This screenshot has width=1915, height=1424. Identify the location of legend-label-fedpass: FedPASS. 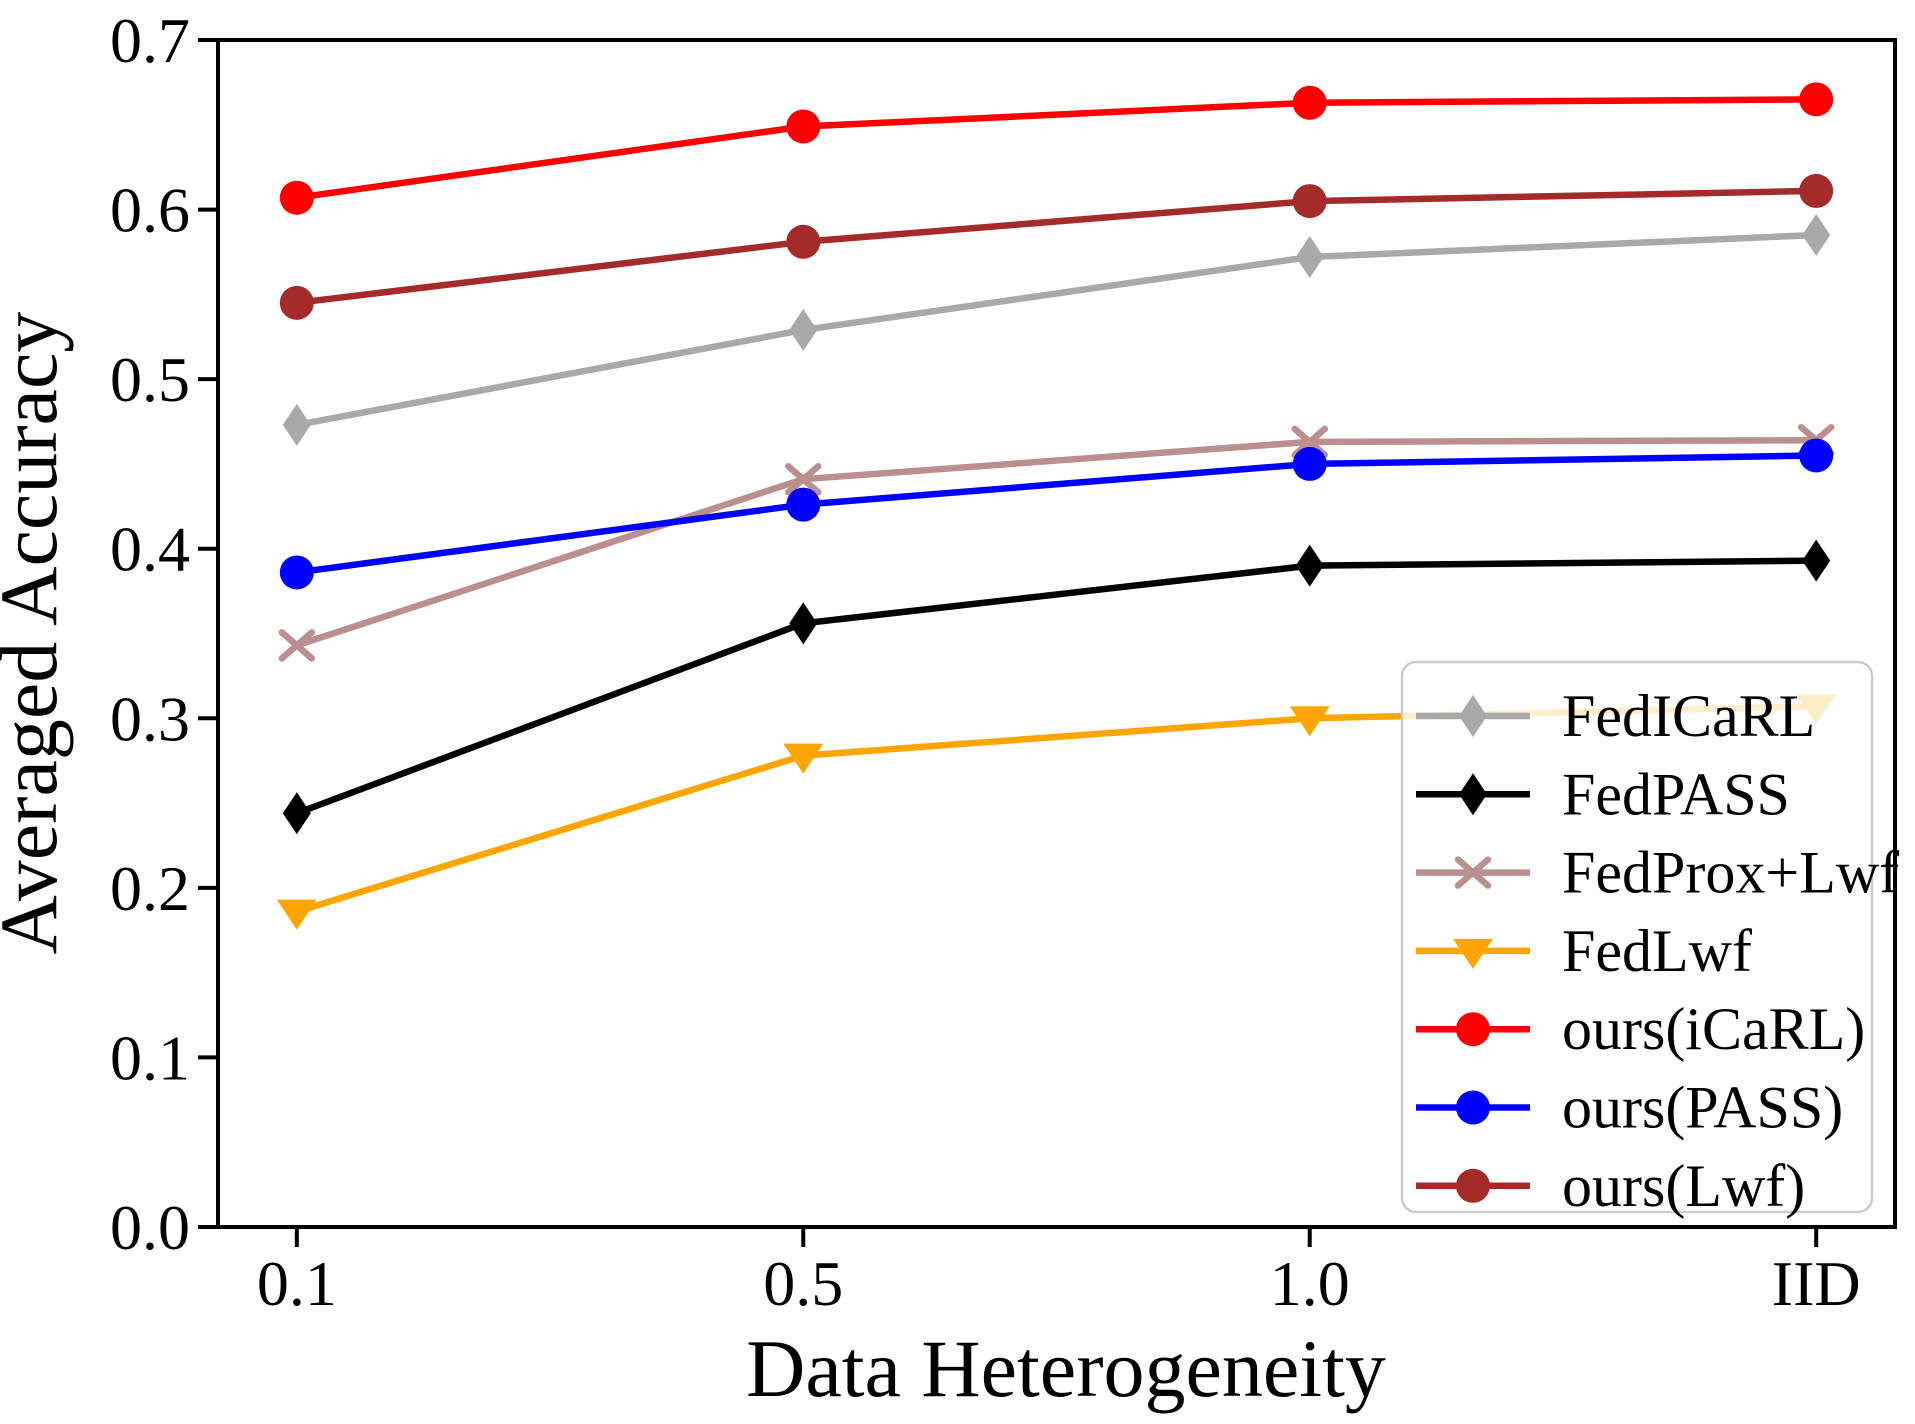
(1676, 794).